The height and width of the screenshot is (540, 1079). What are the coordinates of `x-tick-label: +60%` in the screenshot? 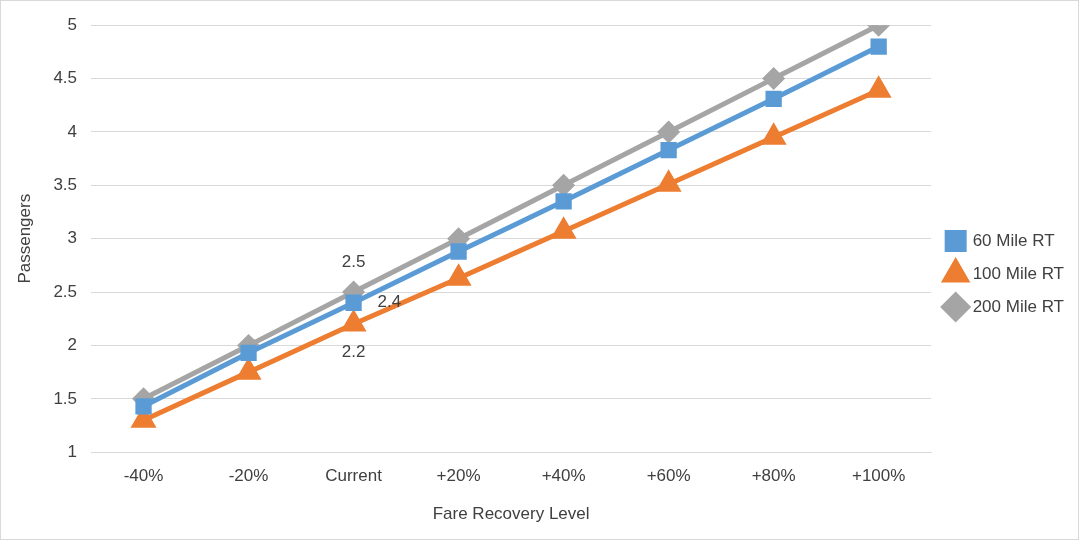 It's located at (668, 476).